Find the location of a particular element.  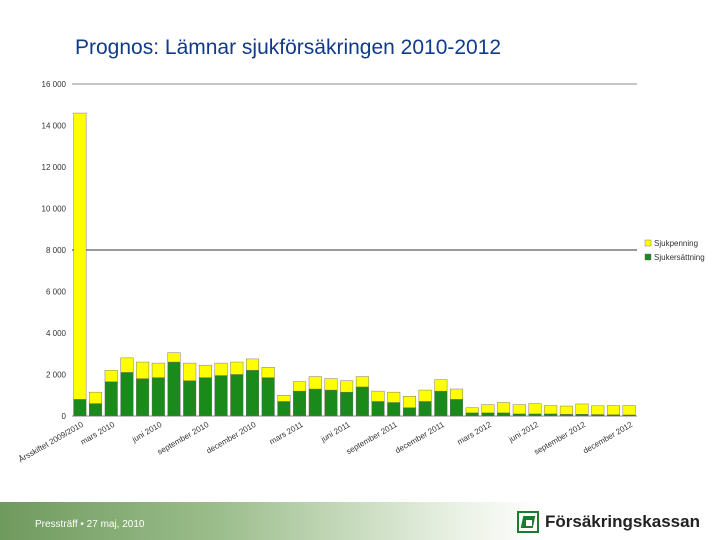

logo-icon is located at coordinates (528, 522).